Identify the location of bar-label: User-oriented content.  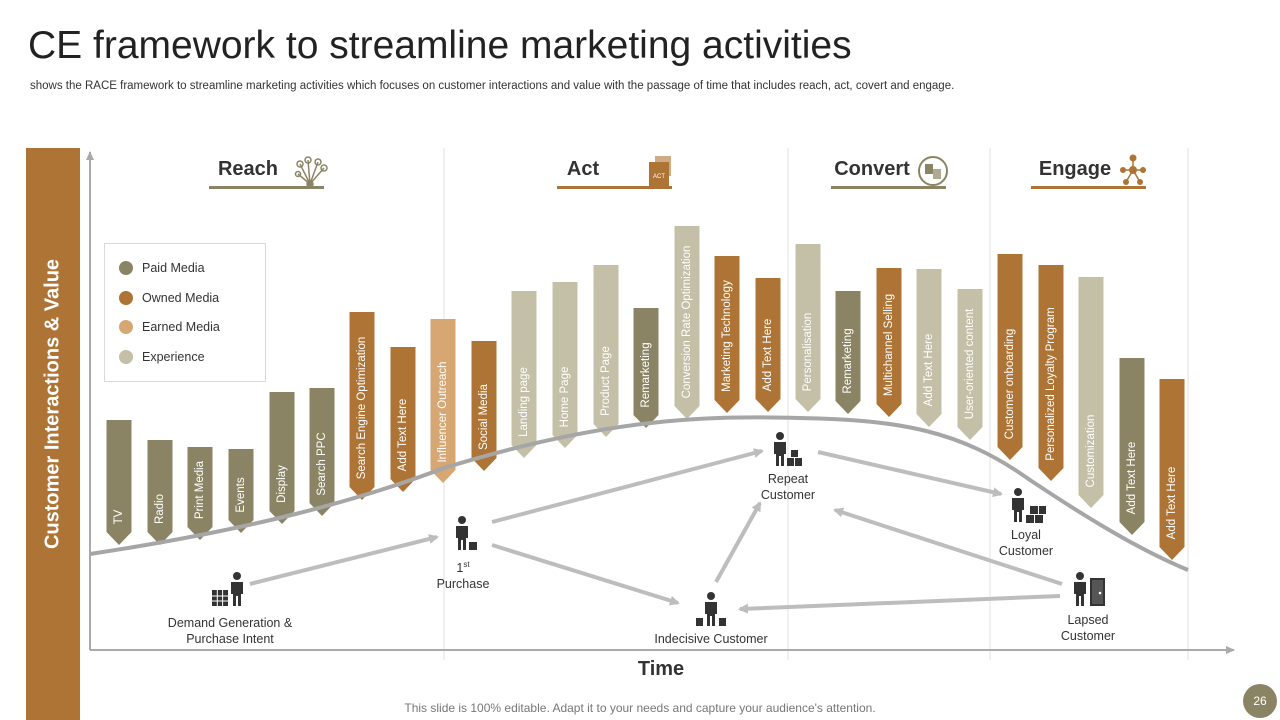
(970, 363).